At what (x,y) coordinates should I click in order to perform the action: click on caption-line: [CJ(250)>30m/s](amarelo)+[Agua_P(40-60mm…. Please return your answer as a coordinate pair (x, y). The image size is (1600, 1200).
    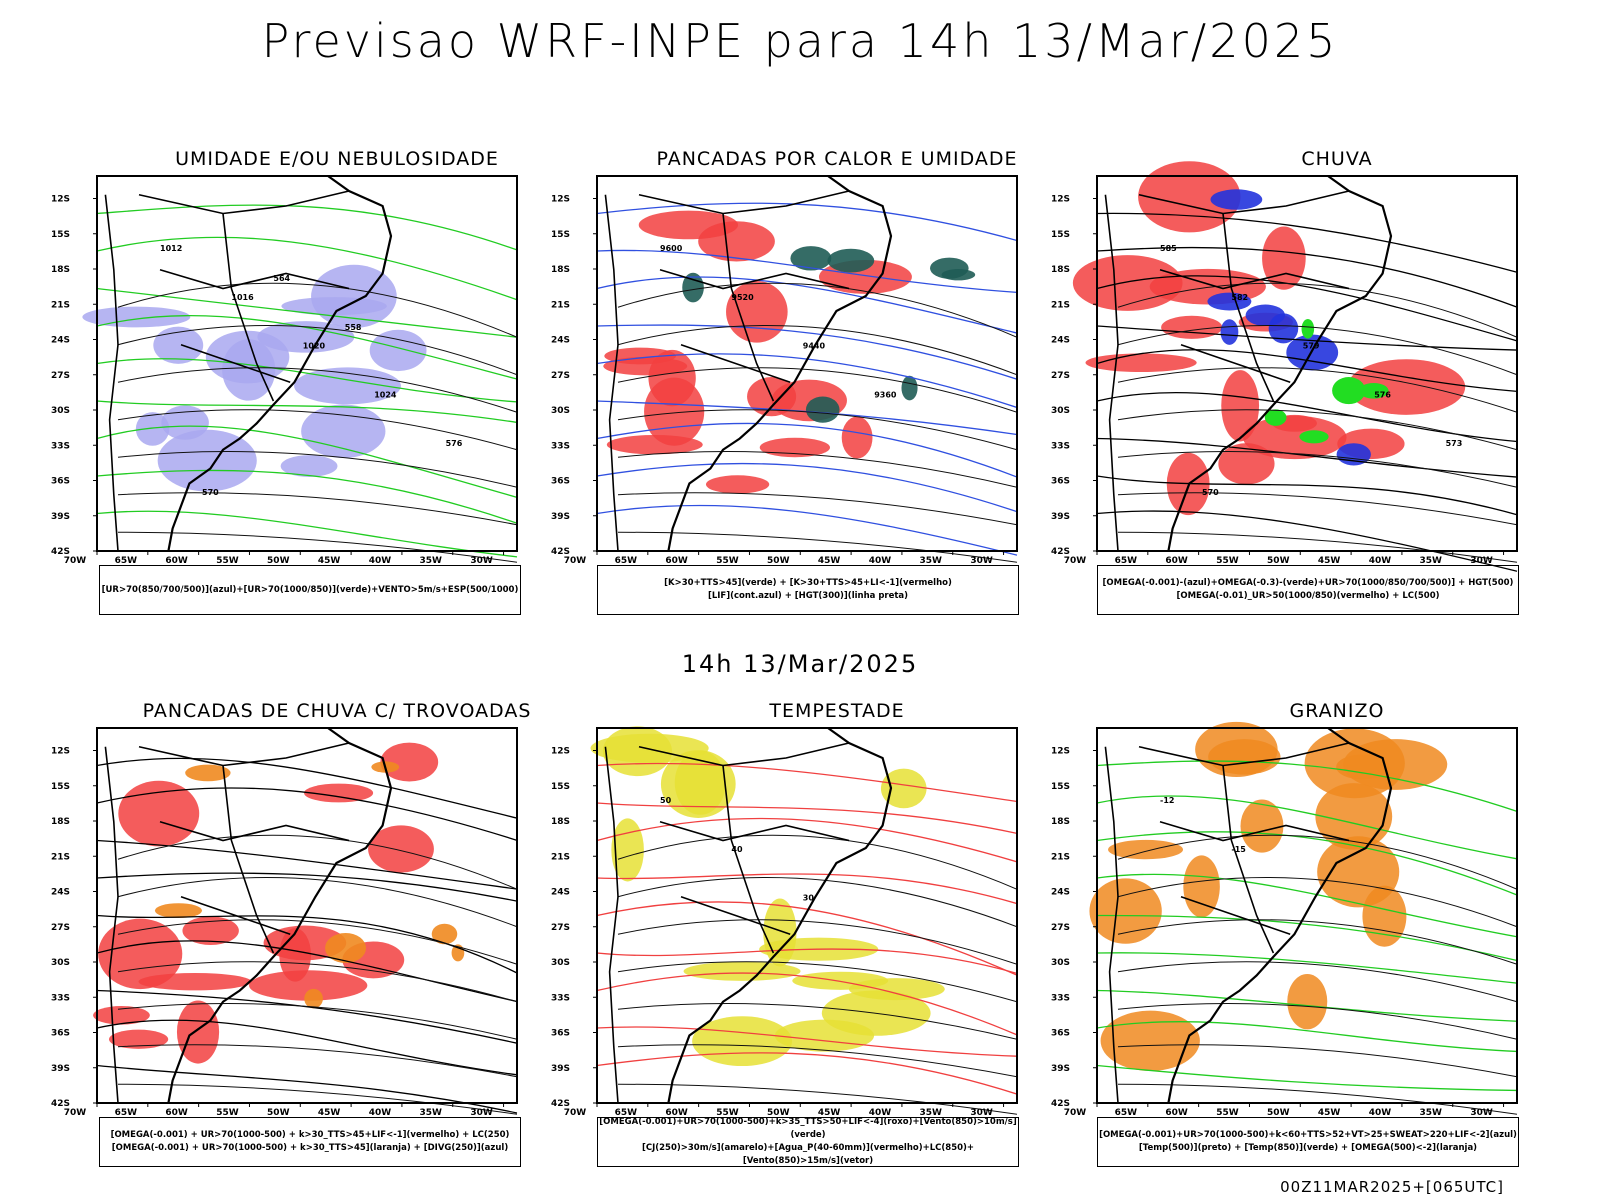
    Looking at the image, I should click on (808, 1154).